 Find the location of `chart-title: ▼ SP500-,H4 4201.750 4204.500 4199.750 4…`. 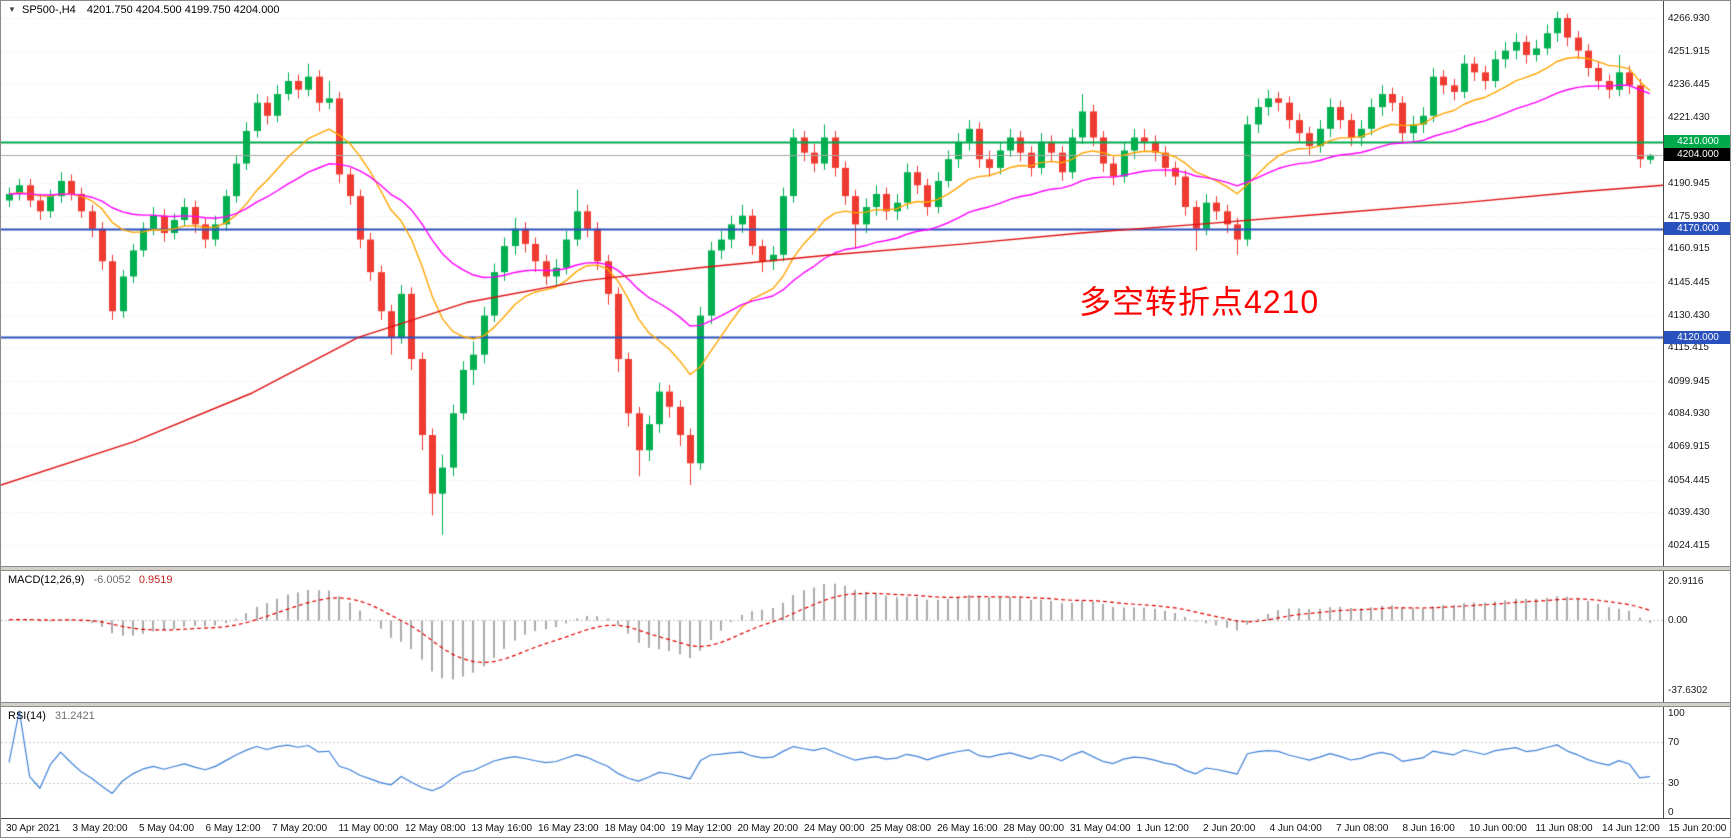

chart-title: ▼ SP500-,H4 4201.750 4204.500 4199.750 4… is located at coordinates (144, 10).